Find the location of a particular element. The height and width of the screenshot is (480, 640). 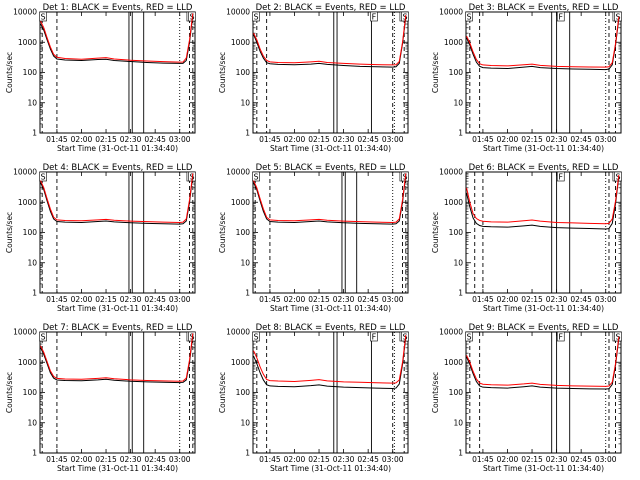

chart-title: Det 1: BLACK = Events, RED = LLD is located at coordinates (118, 8).